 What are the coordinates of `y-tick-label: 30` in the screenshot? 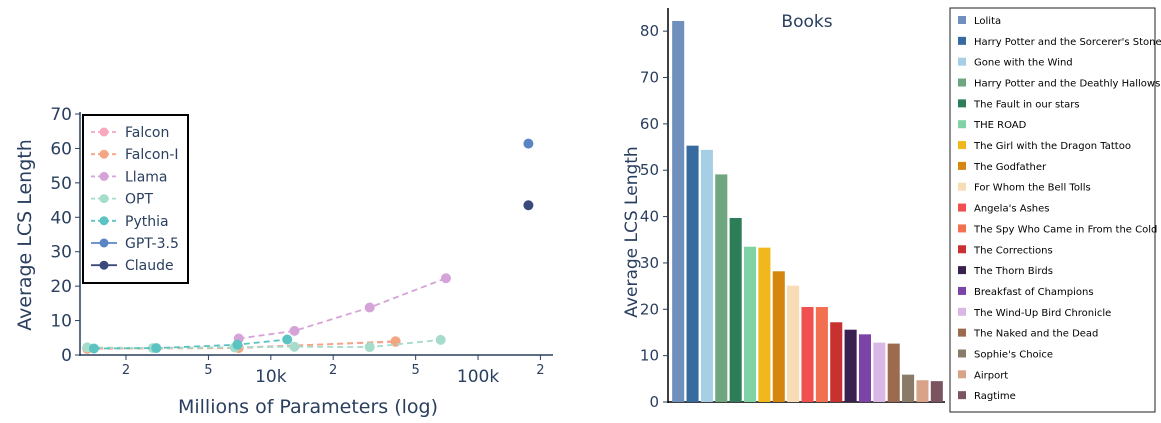 It's located at (649, 263).